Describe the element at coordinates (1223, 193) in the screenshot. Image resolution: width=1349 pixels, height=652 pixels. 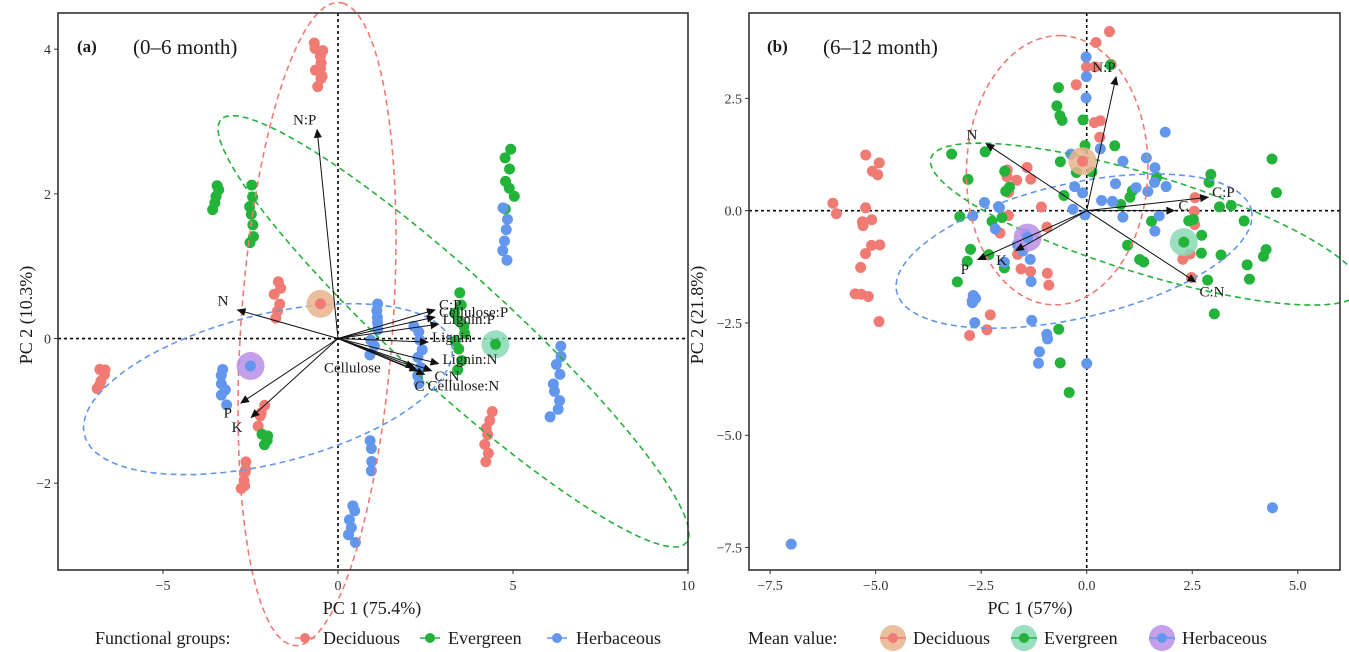
I see `vector-label-c-p: C:P` at that location.